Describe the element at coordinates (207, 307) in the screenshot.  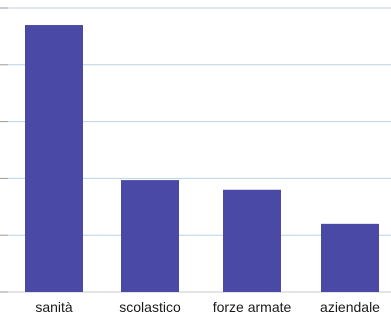
I see `x-axis-labels: sanità scolastico forze armate aziendale` at that location.